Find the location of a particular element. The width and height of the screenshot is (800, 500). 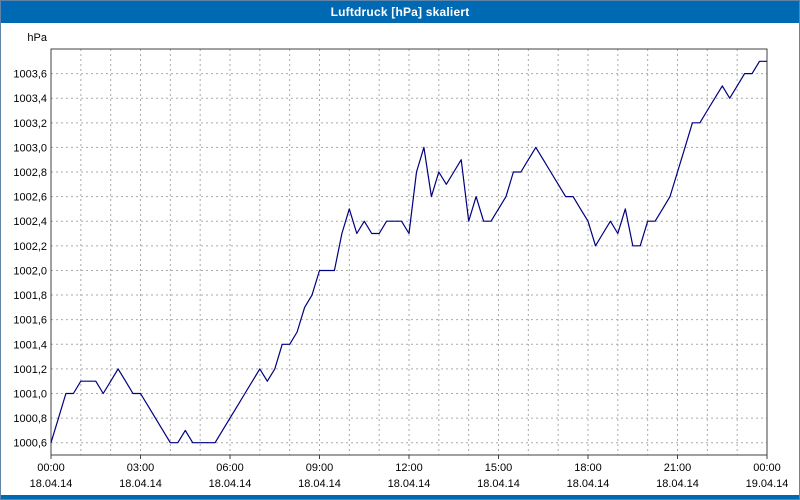

x-tick-time-label: 03:00 is located at coordinates (141, 468).